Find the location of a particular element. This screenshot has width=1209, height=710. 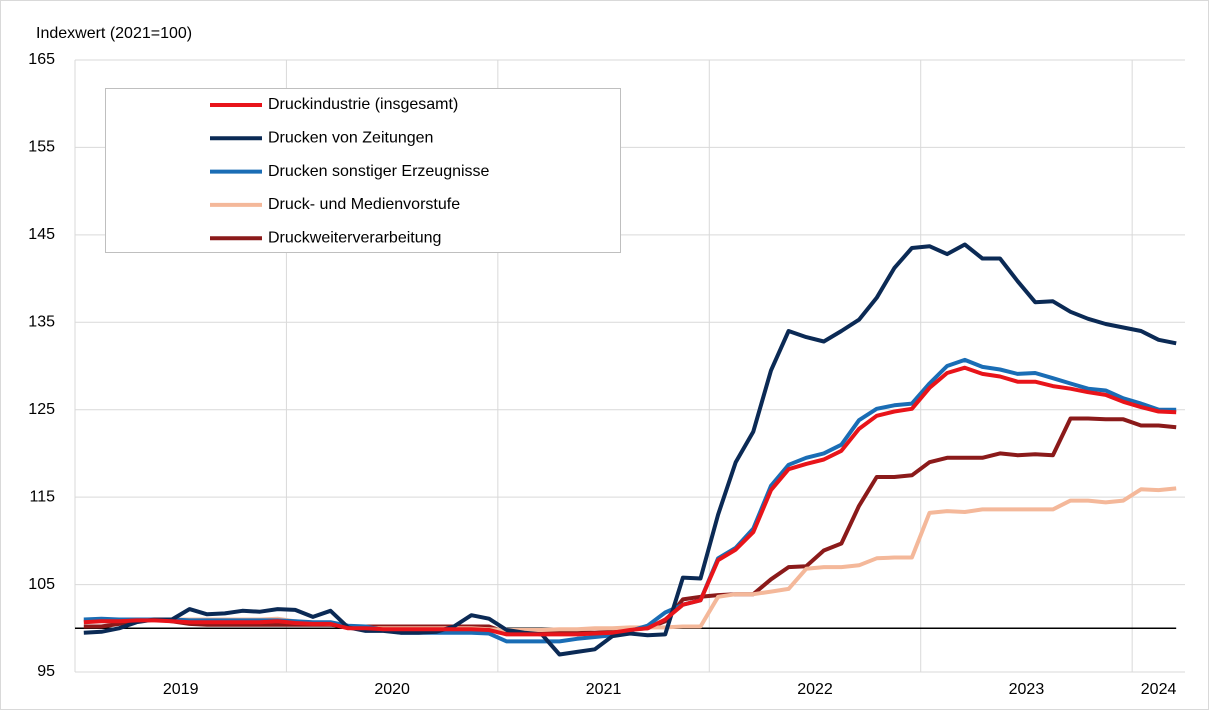

x-tick-label: 2024 is located at coordinates (1159, 689).